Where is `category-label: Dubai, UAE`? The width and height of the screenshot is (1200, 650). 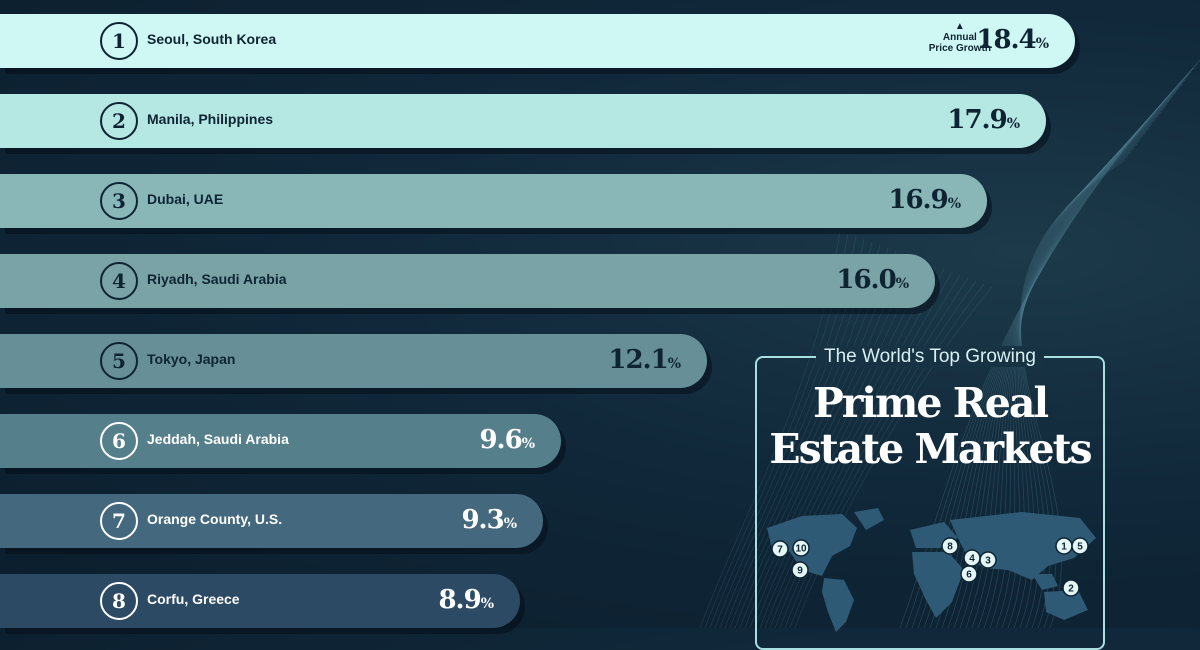 category-label: Dubai, UAE is located at coordinates (185, 199).